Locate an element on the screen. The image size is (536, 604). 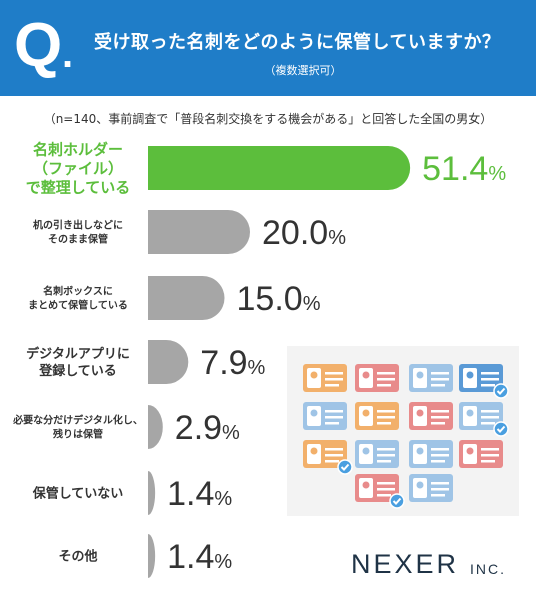
q-mark: Q is located at coordinates (38, 45).